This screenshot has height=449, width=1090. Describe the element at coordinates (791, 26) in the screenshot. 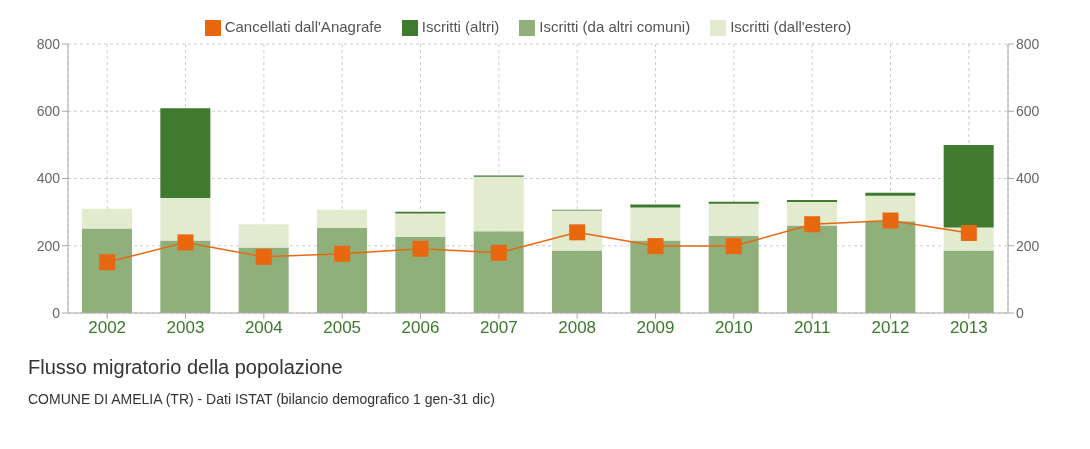

I see `legend-label: Iscritti (dall'estero)` at that location.